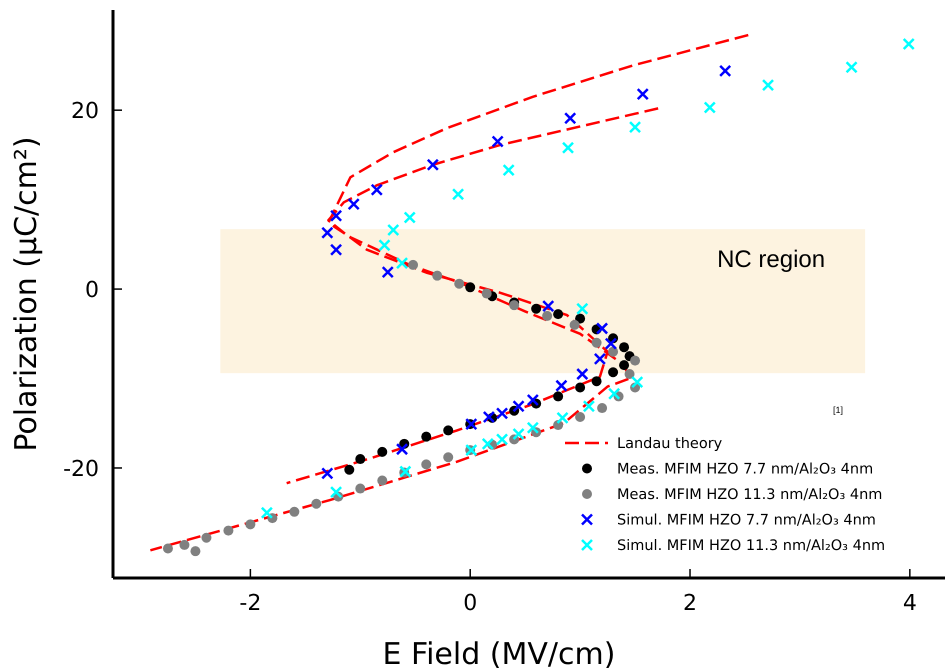  Describe the element at coordinates (690, 603) in the screenshot. I see `x-tick-label: 2` at that location.